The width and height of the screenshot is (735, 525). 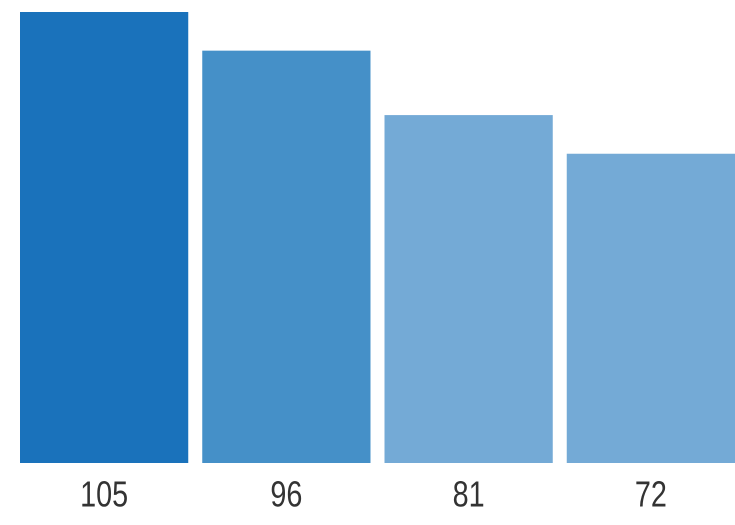 What do you see at coordinates (286, 493) in the screenshot?
I see `value-label: 96` at bounding box center [286, 493].